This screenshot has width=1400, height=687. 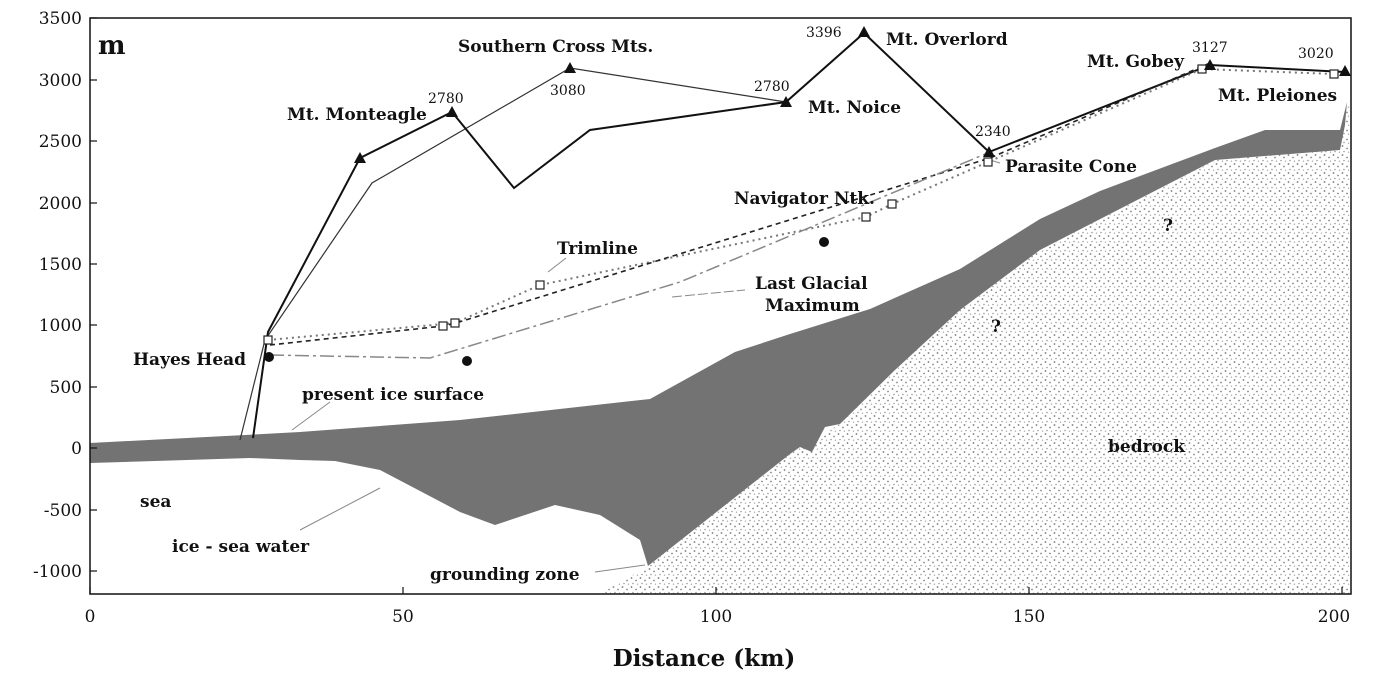 I want to click on x-tick-label: 0, so click(x=90, y=617).